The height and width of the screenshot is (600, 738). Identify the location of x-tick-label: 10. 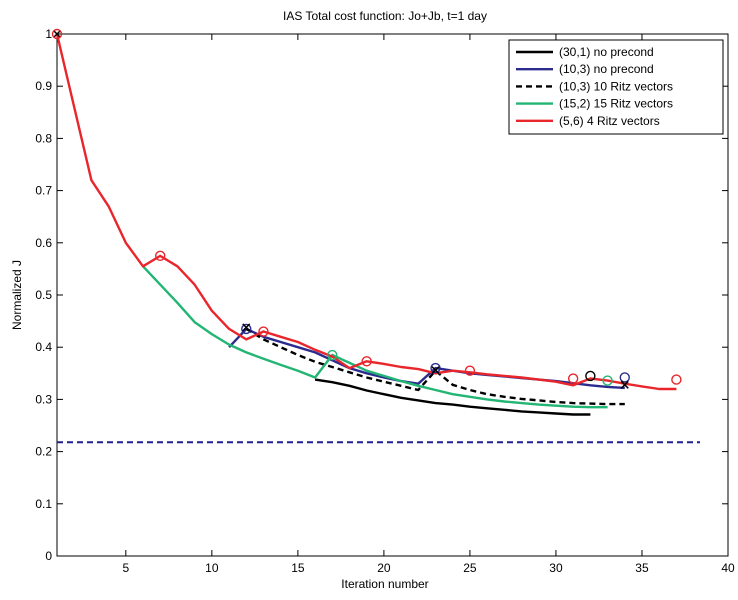
(212, 568).